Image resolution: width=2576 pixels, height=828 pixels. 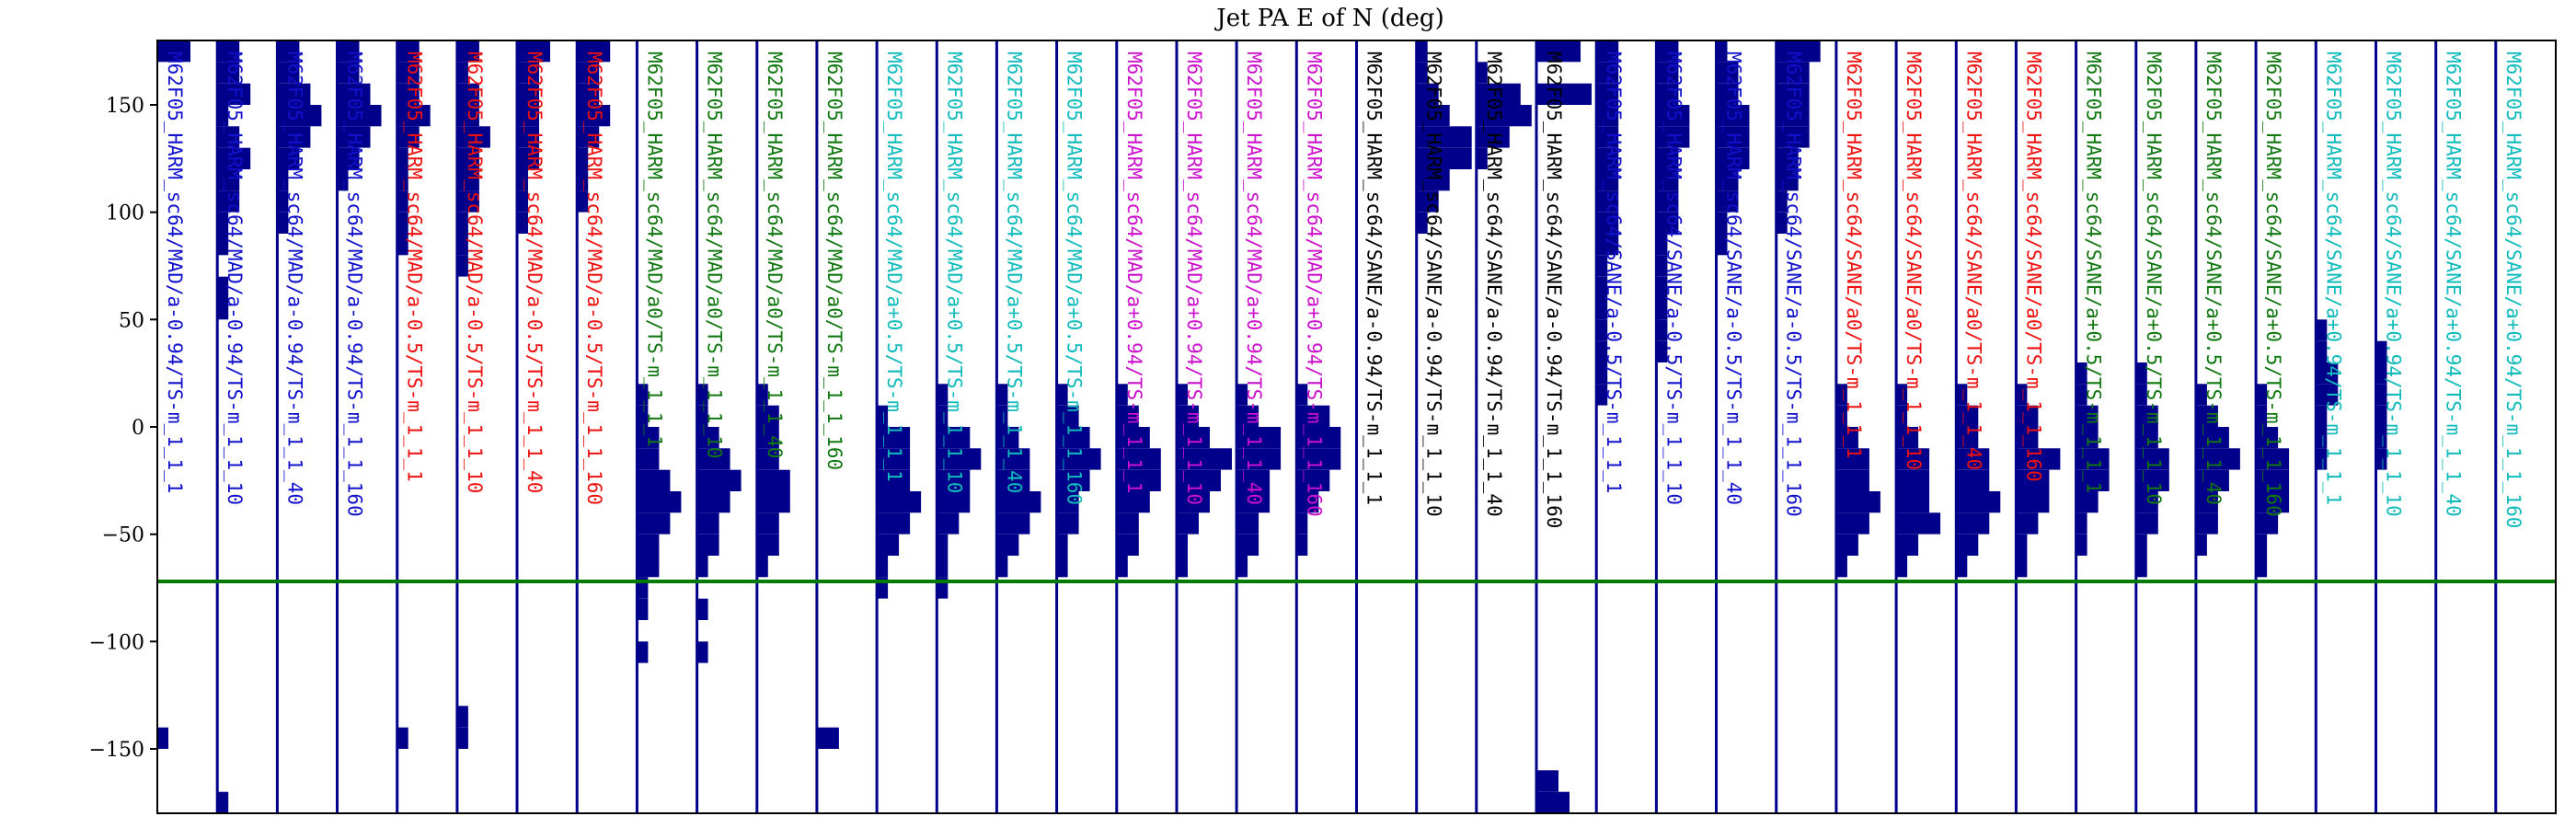 I want to click on histogram-column: M62F05_HARM_sc64/SANE/a0/TS-m_1_1_10, so click(x=1917, y=426).